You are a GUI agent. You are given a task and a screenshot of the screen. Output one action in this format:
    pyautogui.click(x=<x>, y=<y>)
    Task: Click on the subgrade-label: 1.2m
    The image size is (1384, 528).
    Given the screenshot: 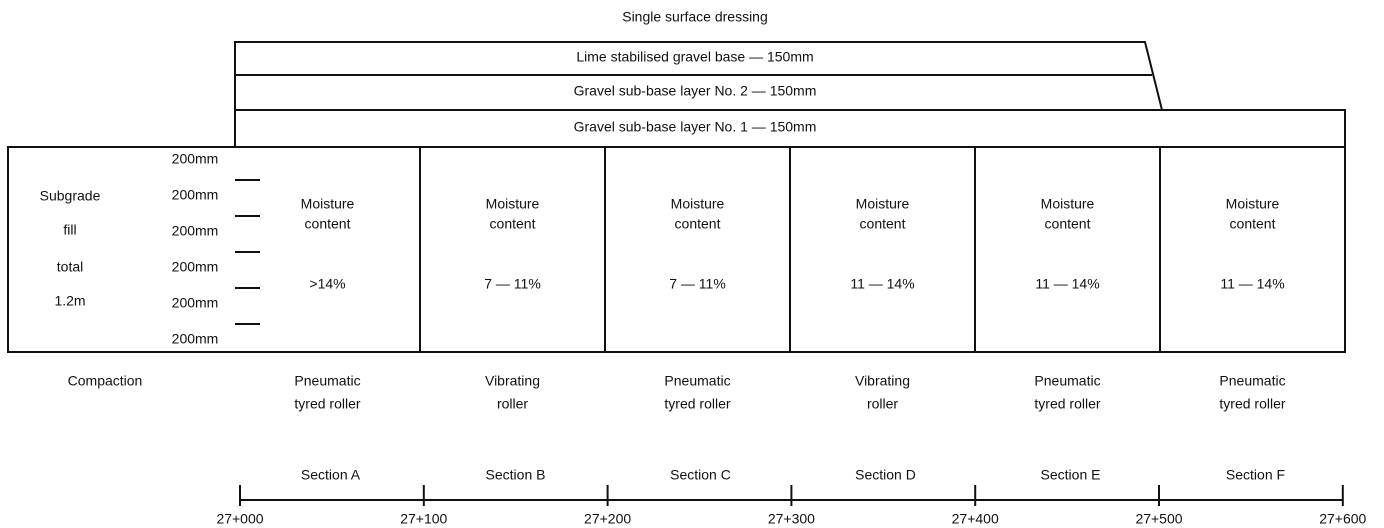 What is the action you would take?
    pyautogui.click(x=69, y=301)
    